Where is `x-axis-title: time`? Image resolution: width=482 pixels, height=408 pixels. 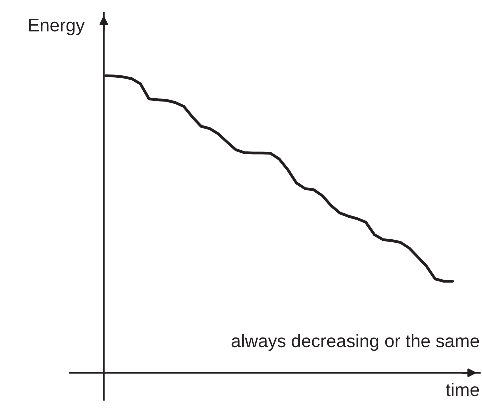
x-axis-title: time is located at coordinates (463, 389).